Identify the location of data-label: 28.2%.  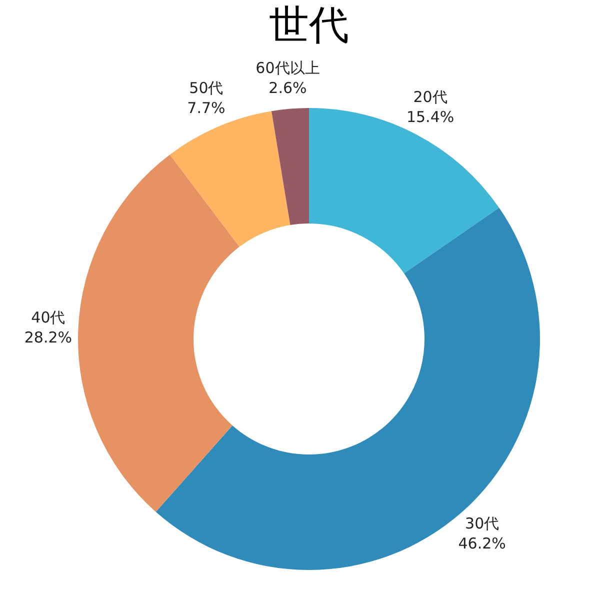
(48, 337).